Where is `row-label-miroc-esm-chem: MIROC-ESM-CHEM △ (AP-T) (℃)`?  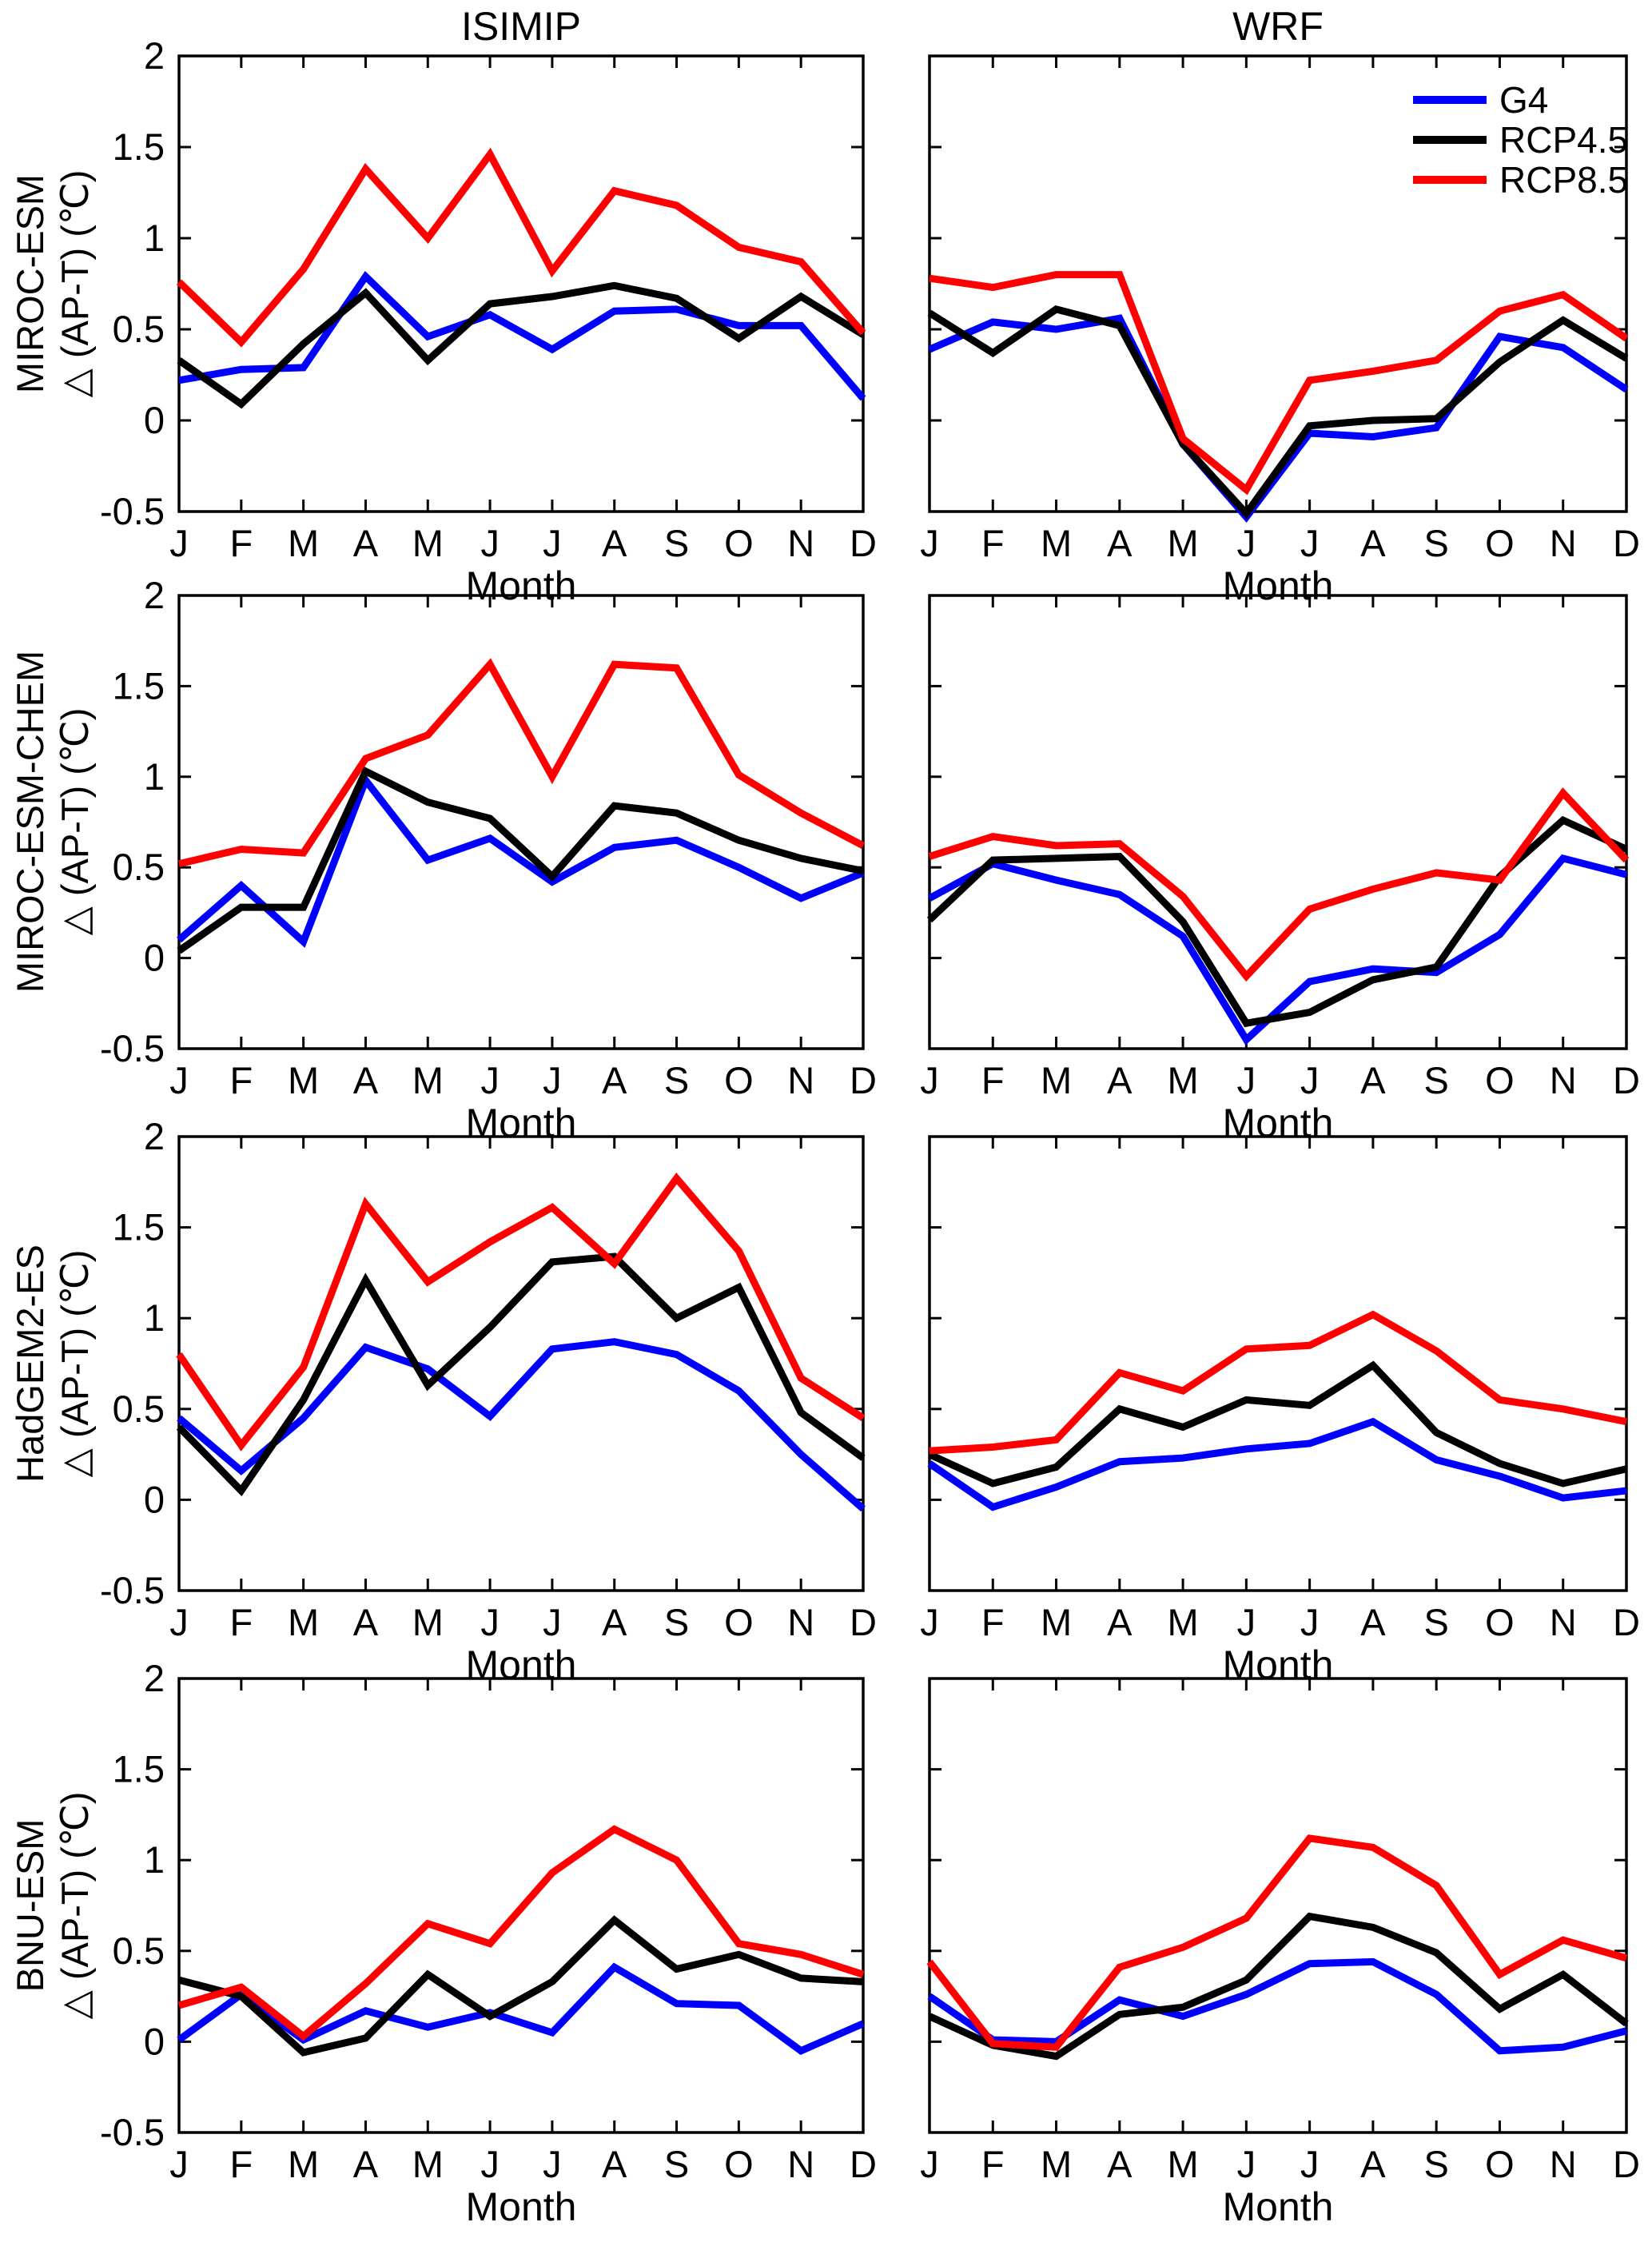 row-label-miroc-esm-chem: MIROC-ESM-CHEM △ (AP-T) (℃) is located at coordinates (53, 821).